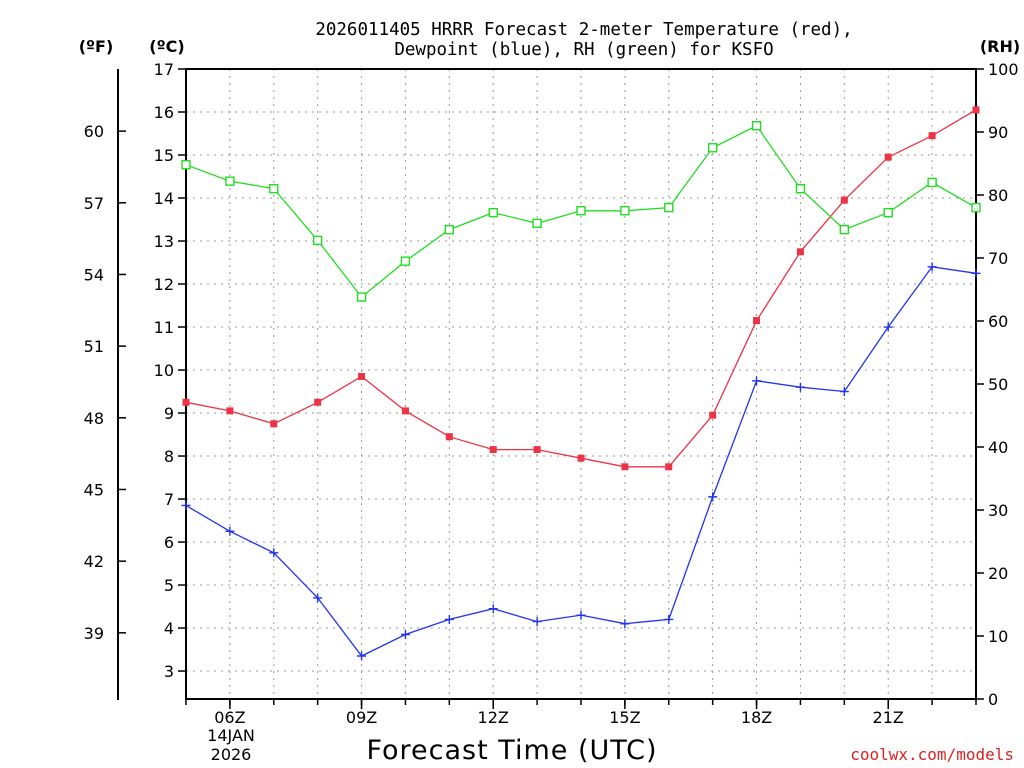 Image resolution: width=1024 pixels, height=768 pixels. Describe the element at coordinates (998, 447) in the screenshot. I see `rh-tick-label: 40` at that location.